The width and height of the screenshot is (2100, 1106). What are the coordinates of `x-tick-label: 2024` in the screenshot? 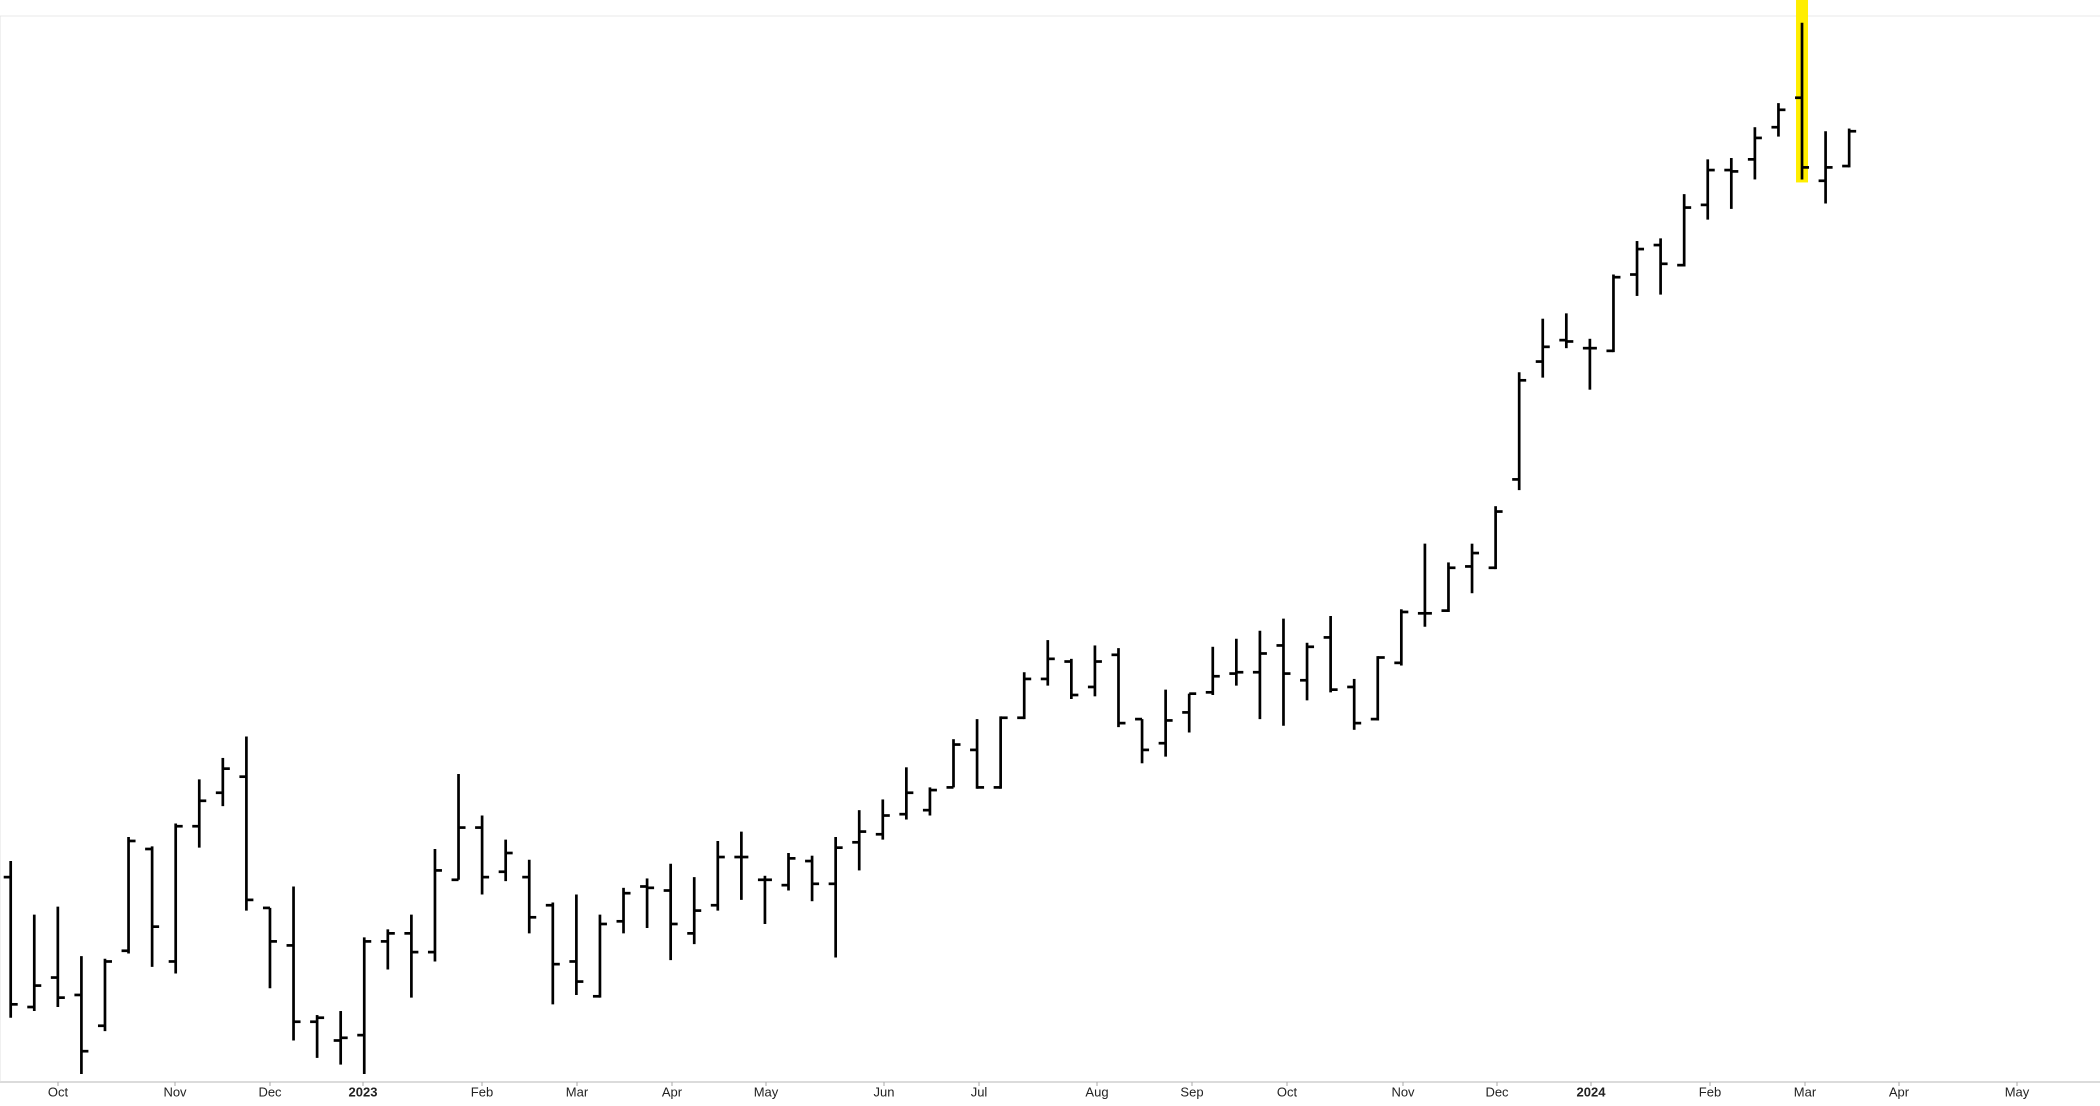 It's located at (1592, 1091).